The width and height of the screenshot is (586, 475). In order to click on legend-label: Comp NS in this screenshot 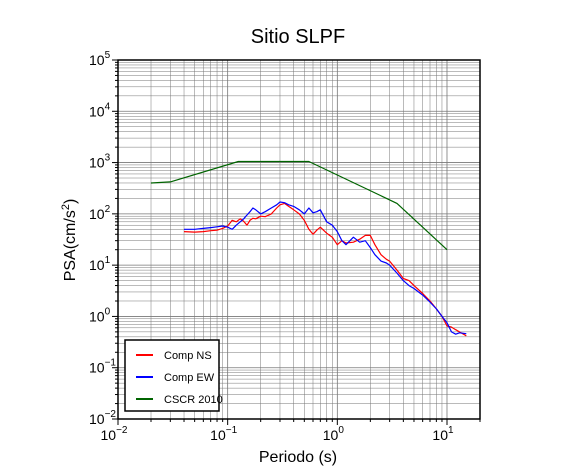, I will do `click(188, 356)`.